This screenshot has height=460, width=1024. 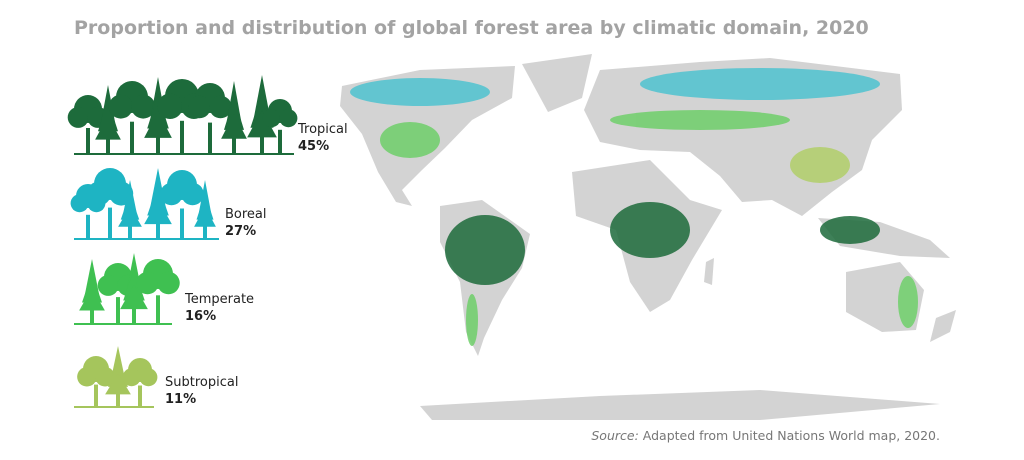 I want to click on legend-label: Subtropical, so click(x=201, y=382).